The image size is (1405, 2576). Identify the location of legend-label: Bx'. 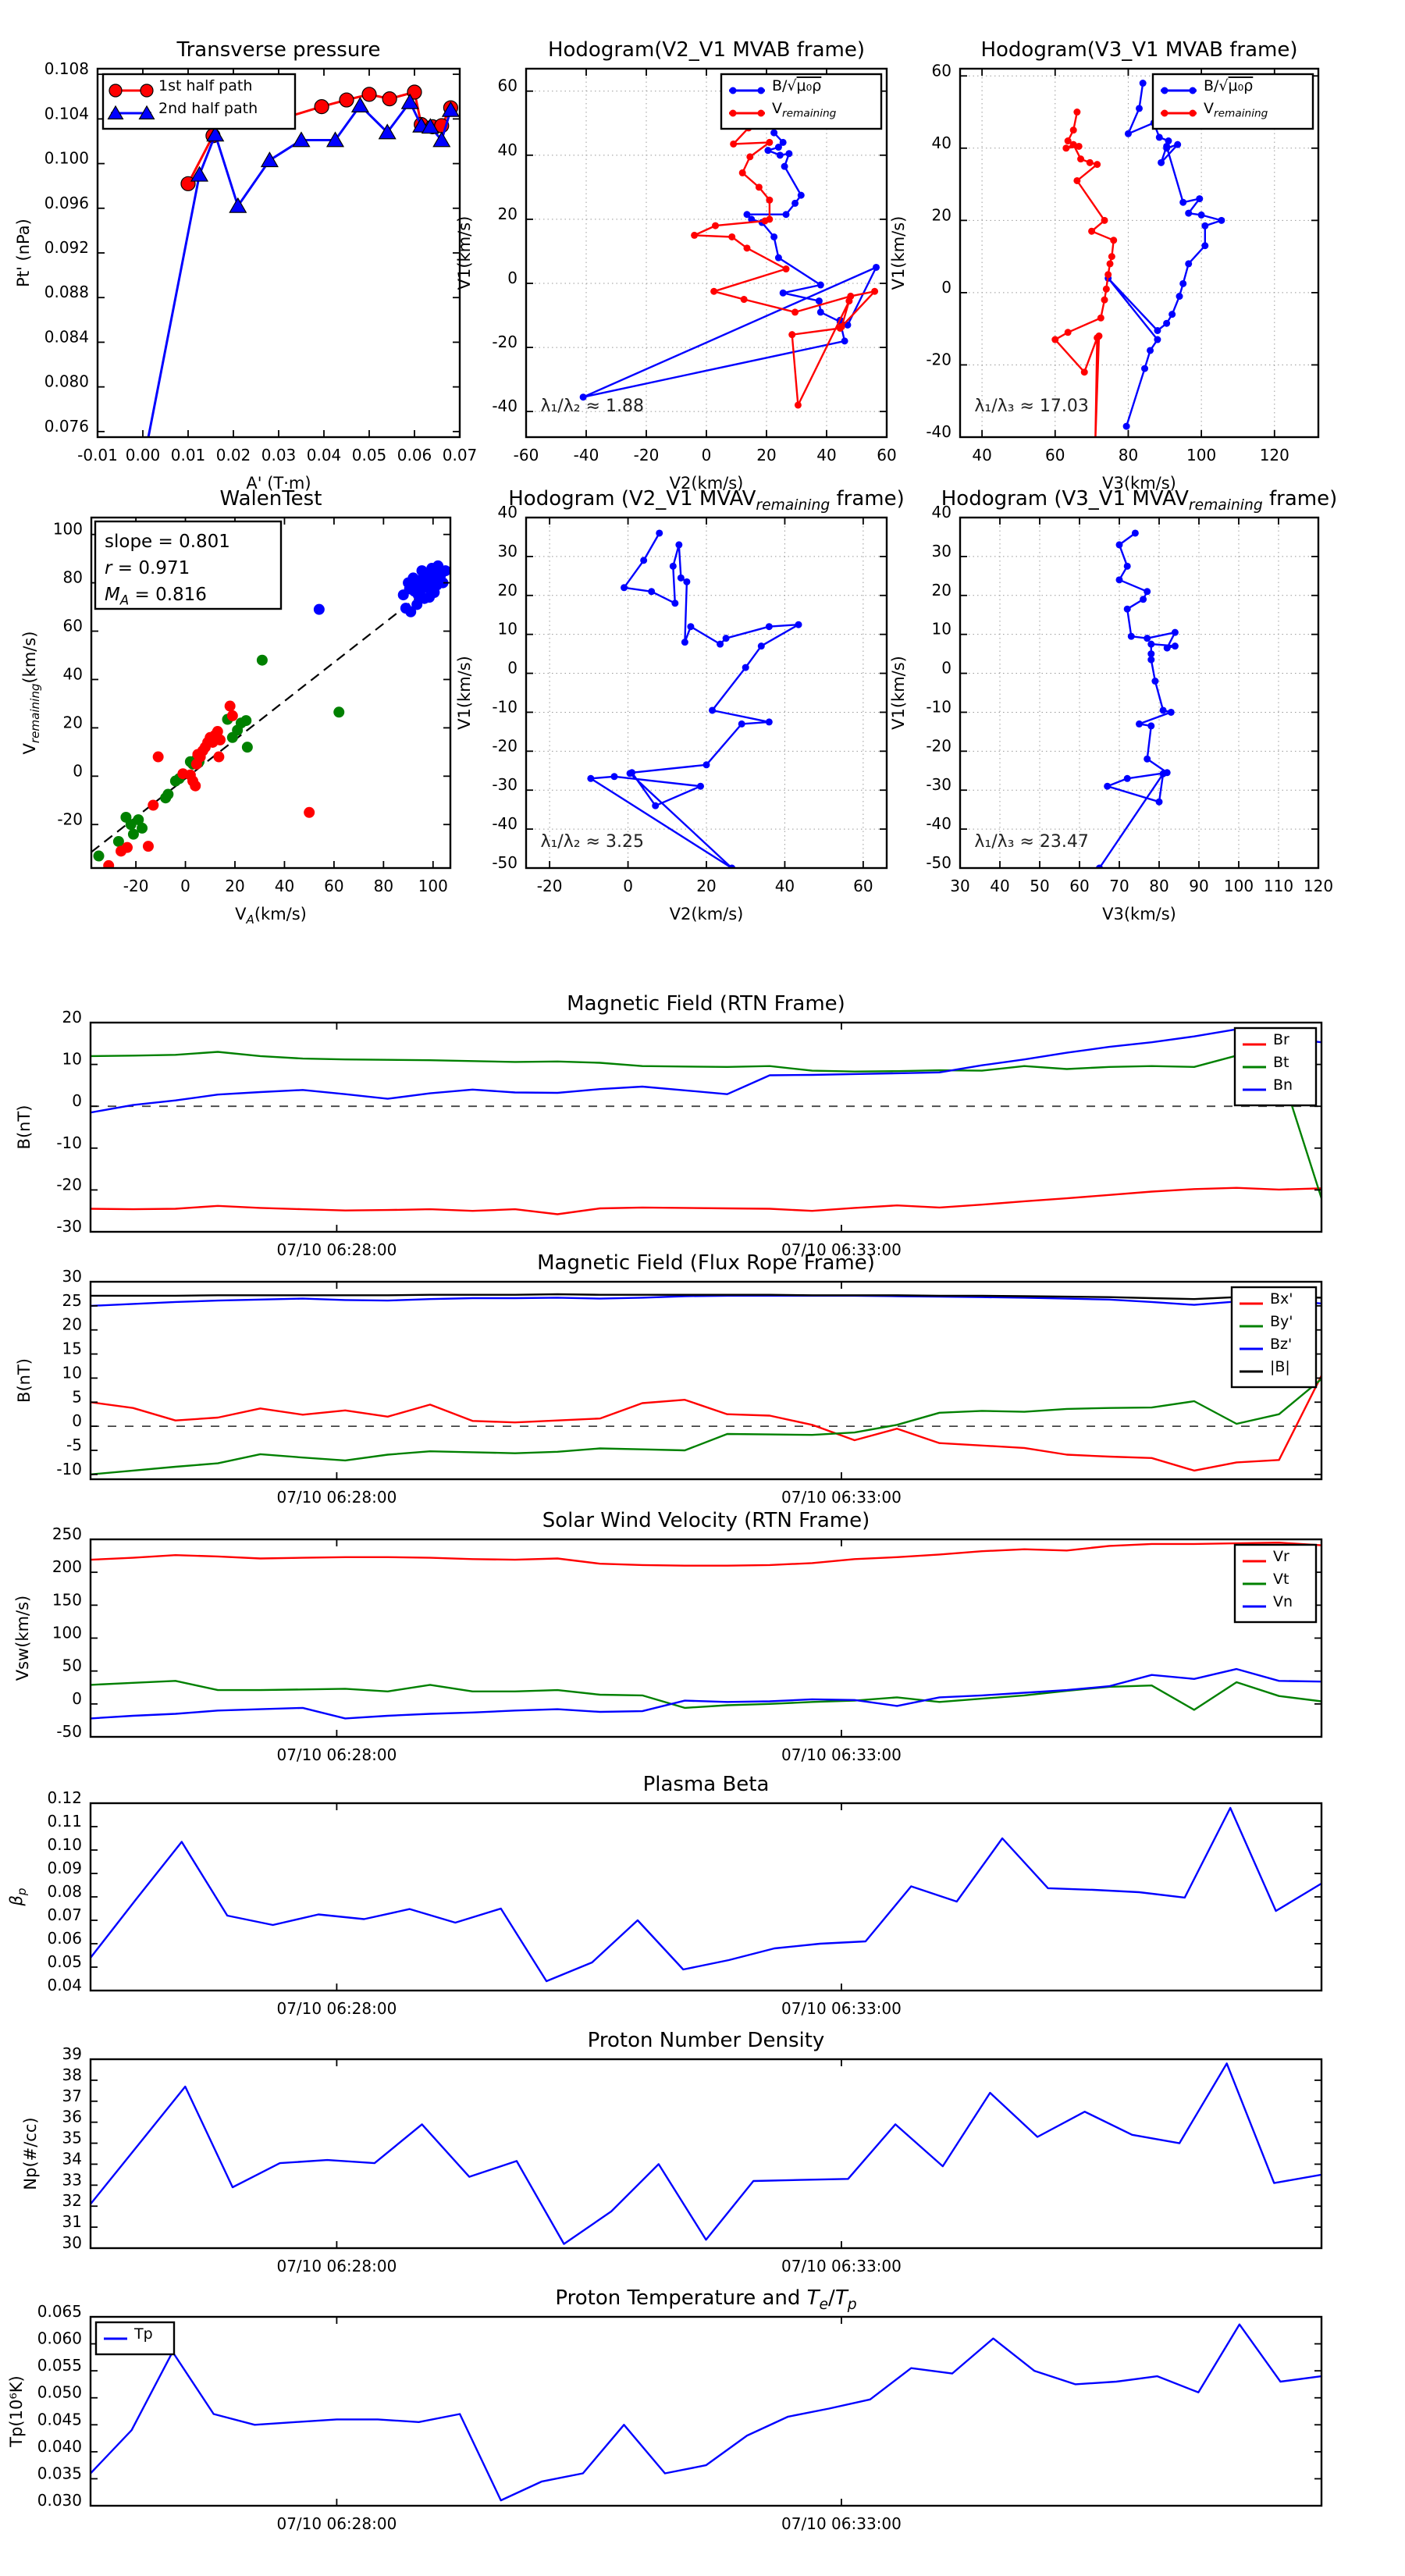
(1282, 1299).